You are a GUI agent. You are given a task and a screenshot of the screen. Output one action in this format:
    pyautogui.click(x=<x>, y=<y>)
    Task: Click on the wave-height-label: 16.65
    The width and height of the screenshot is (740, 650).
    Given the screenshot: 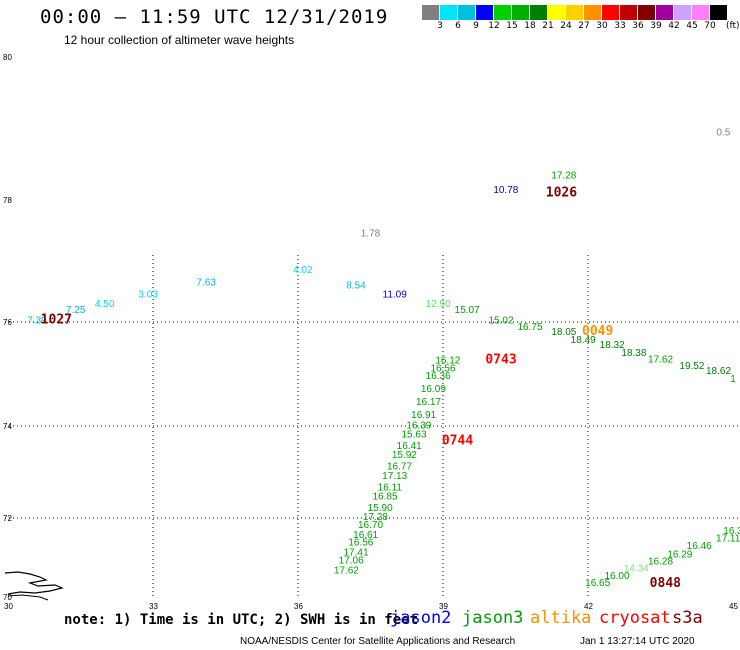 What is the action you would take?
    pyautogui.click(x=597, y=583)
    